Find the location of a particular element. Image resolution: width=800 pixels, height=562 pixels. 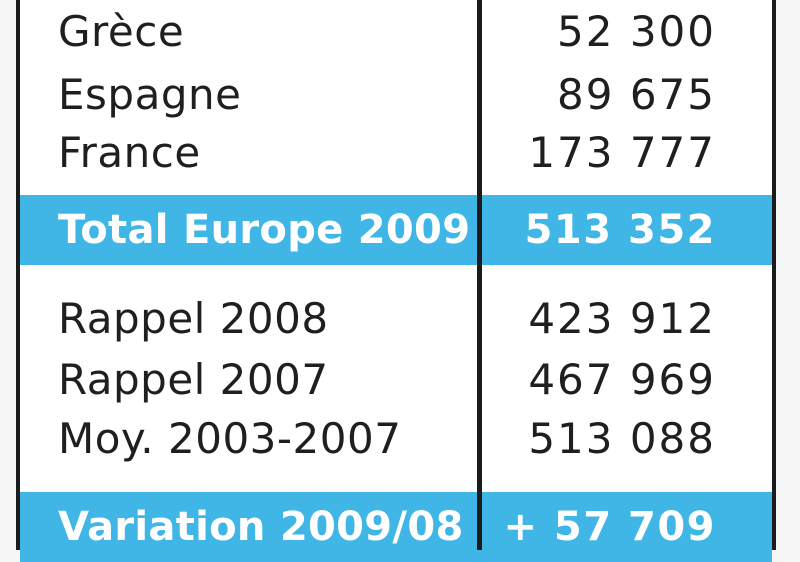

row-value: 513 088 is located at coordinates (622, 438).